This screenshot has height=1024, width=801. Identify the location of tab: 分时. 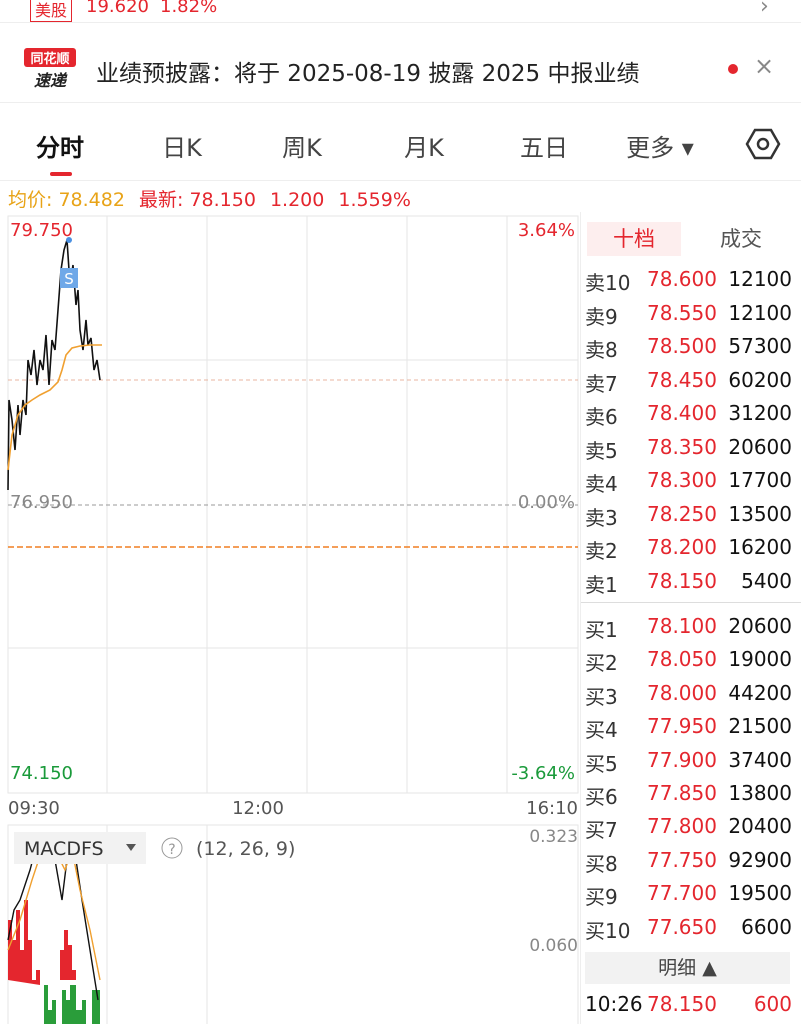
(60, 148).